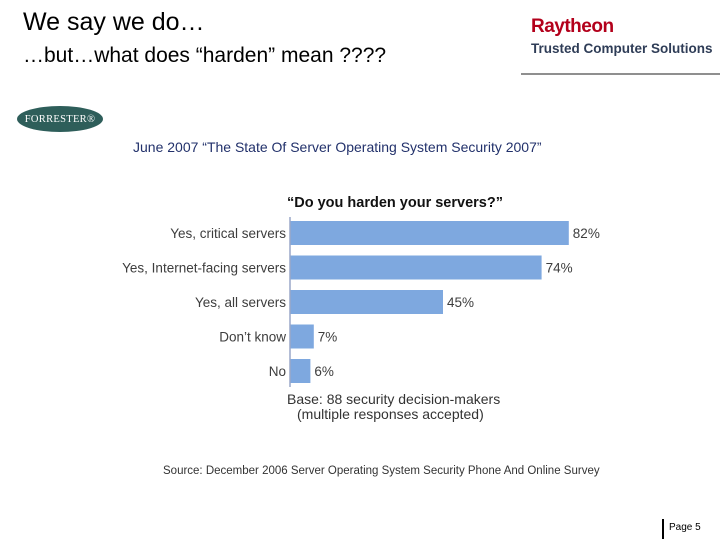 The image size is (720, 540). I want to click on data-label: 6%, so click(324, 371).